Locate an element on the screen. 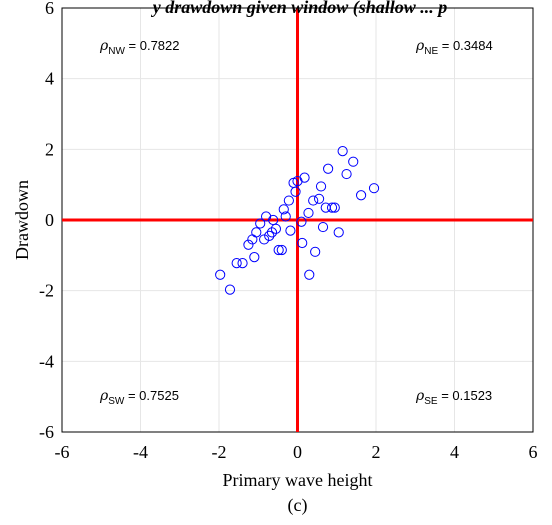 The image size is (552, 525). rho-subscript: SW is located at coordinates (116, 401).